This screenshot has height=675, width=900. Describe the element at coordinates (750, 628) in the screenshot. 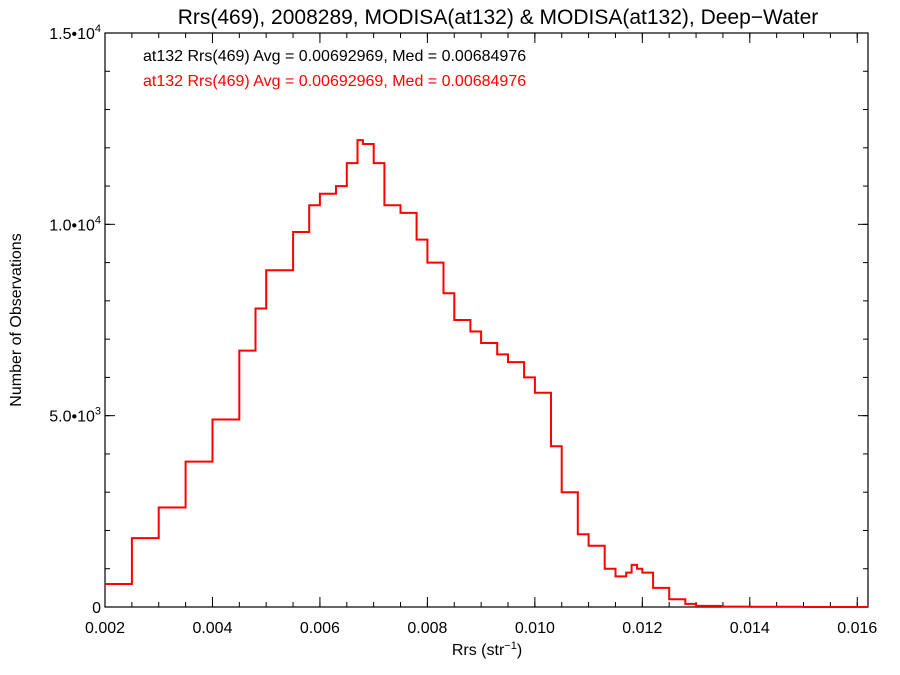

I see `x-tick-label: 0.014` at that location.